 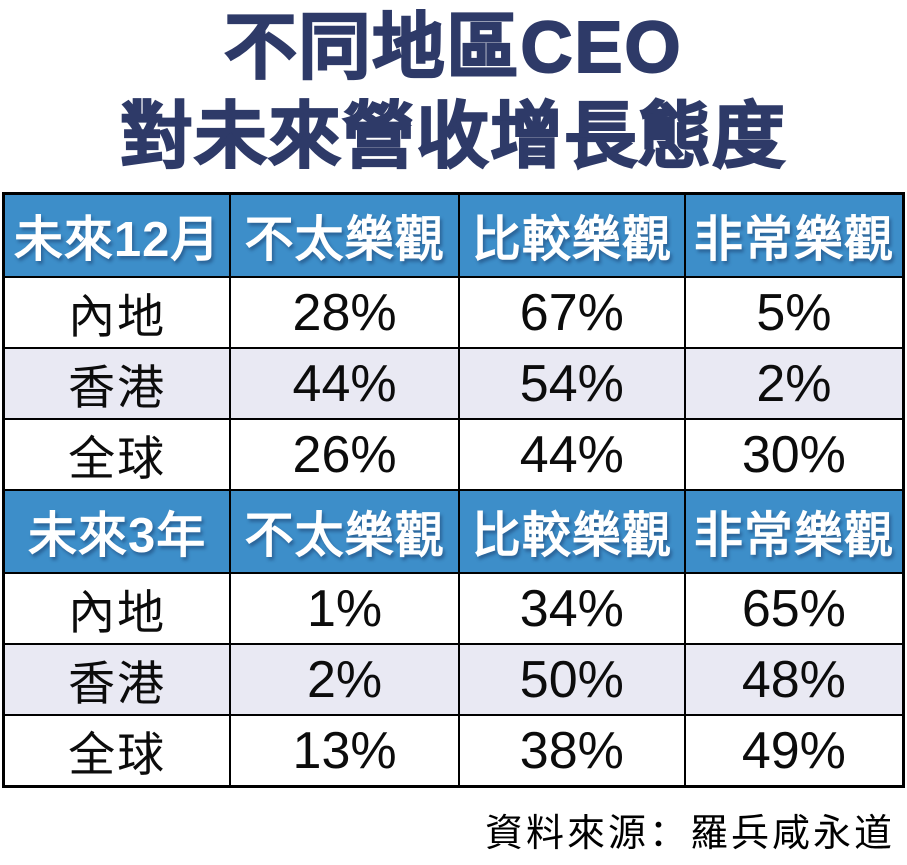 I want to click on table-row-mainland-3y: 內地 1% 34% 65%, so click(x=453, y=608).